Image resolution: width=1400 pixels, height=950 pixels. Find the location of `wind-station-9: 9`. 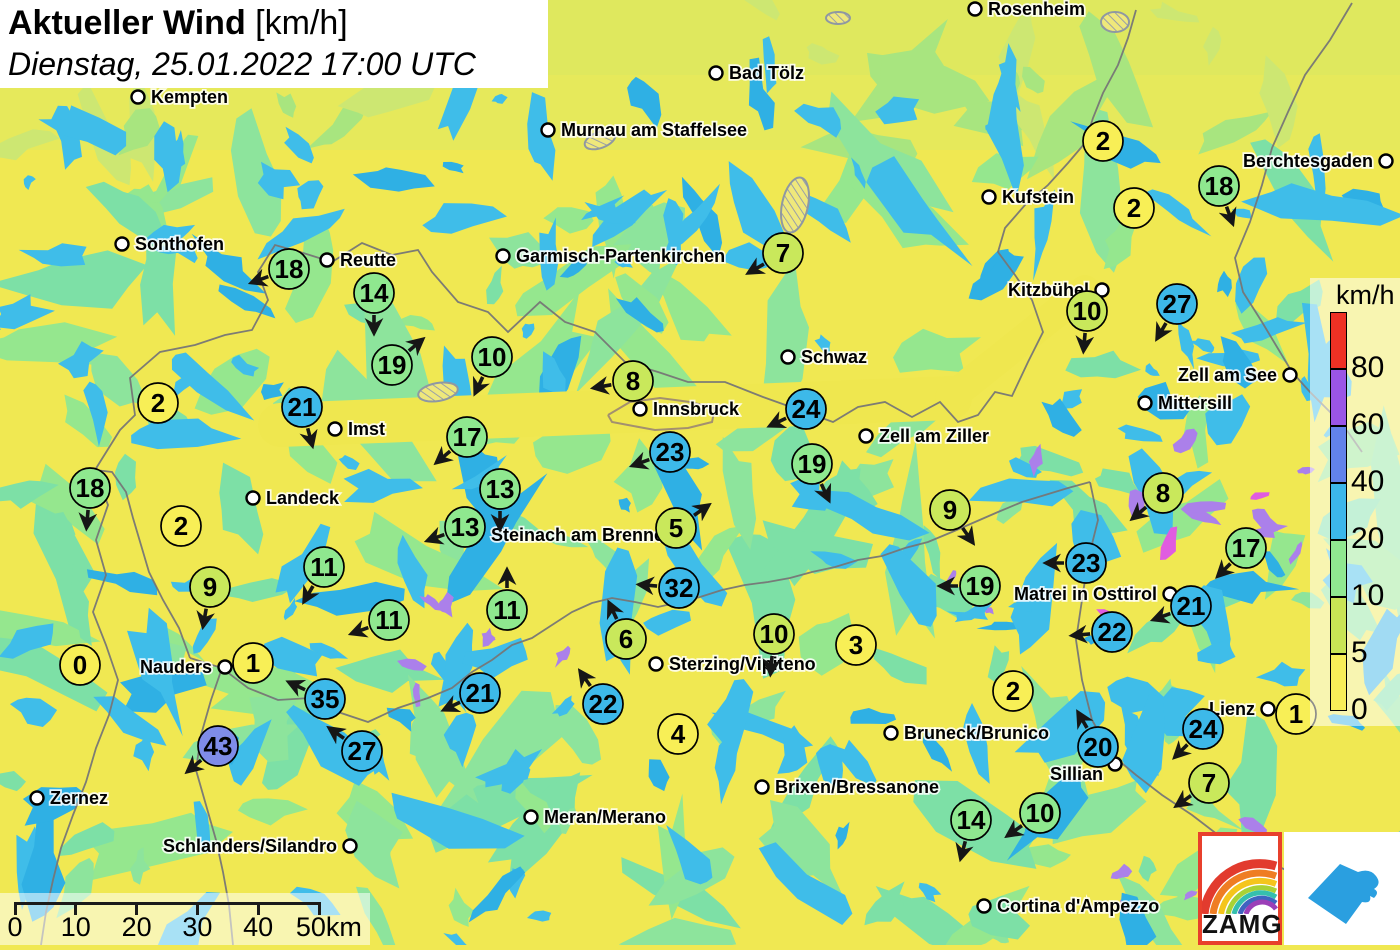

wind-station-9: 9 is located at coordinates (952, 517).